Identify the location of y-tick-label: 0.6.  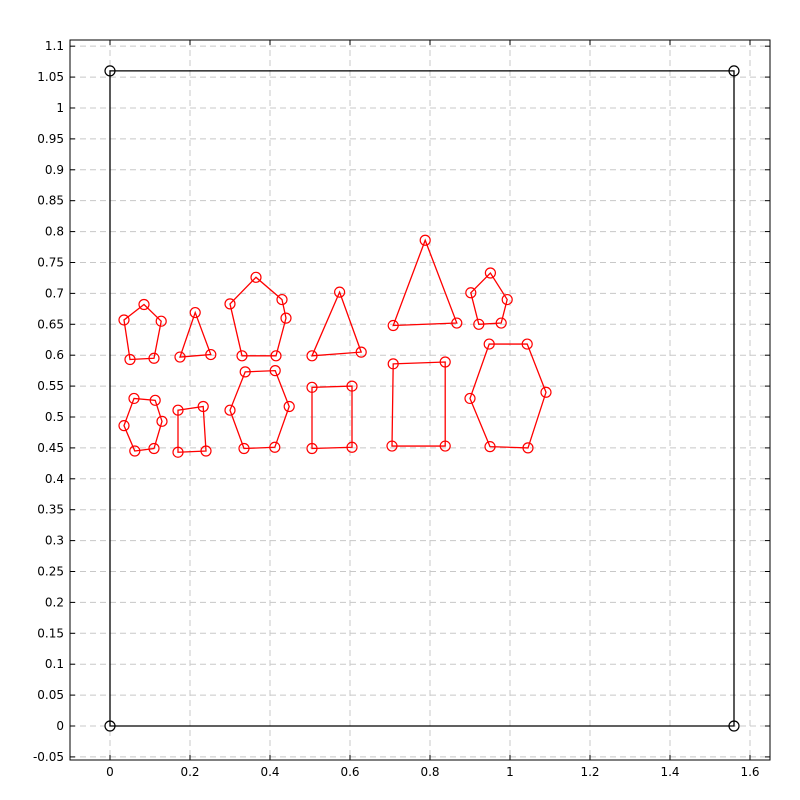
(54, 355).